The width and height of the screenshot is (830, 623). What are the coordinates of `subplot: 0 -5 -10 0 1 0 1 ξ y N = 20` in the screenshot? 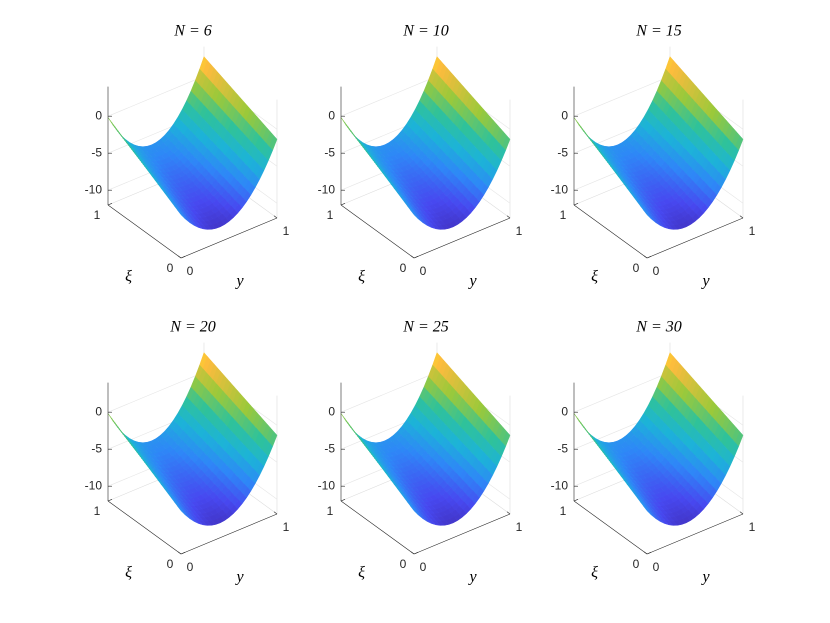 It's located at (187, 452).